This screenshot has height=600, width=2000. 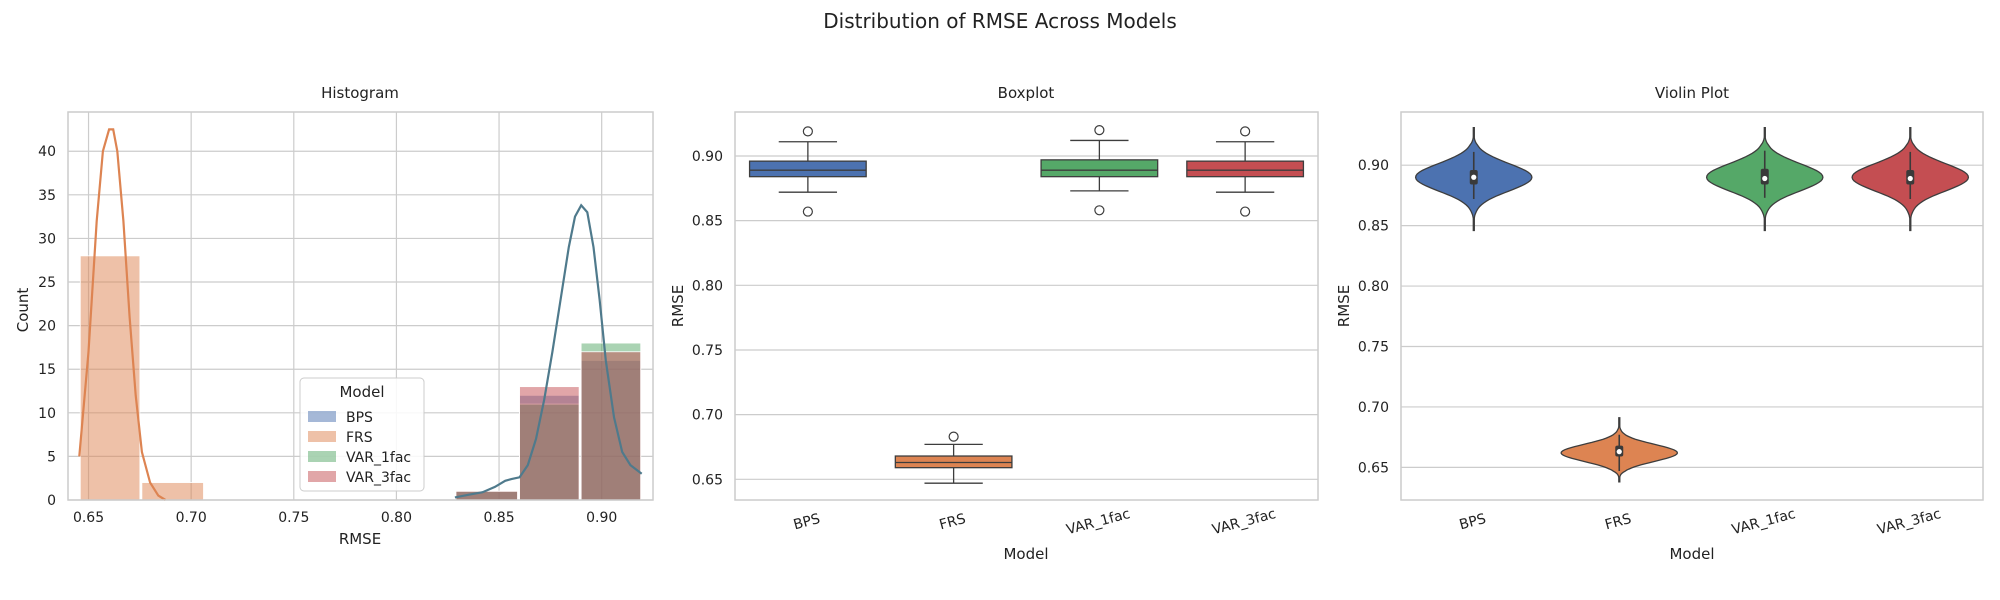 What do you see at coordinates (110, 378) in the screenshot?
I see `histogram-bar-FRS` at bounding box center [110, 378].